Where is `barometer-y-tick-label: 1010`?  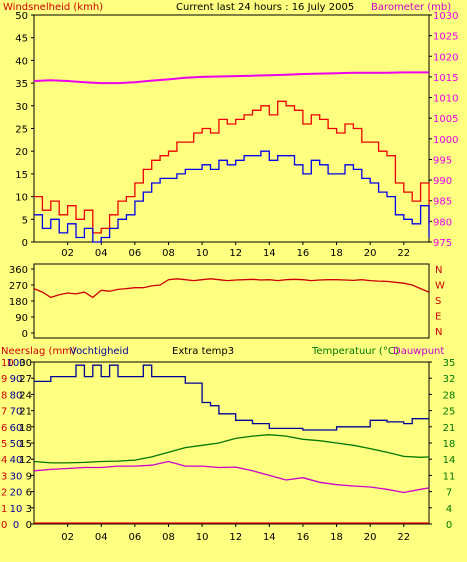
barometer-y-tick-label: 1010 is located at coordinates (445, 99).